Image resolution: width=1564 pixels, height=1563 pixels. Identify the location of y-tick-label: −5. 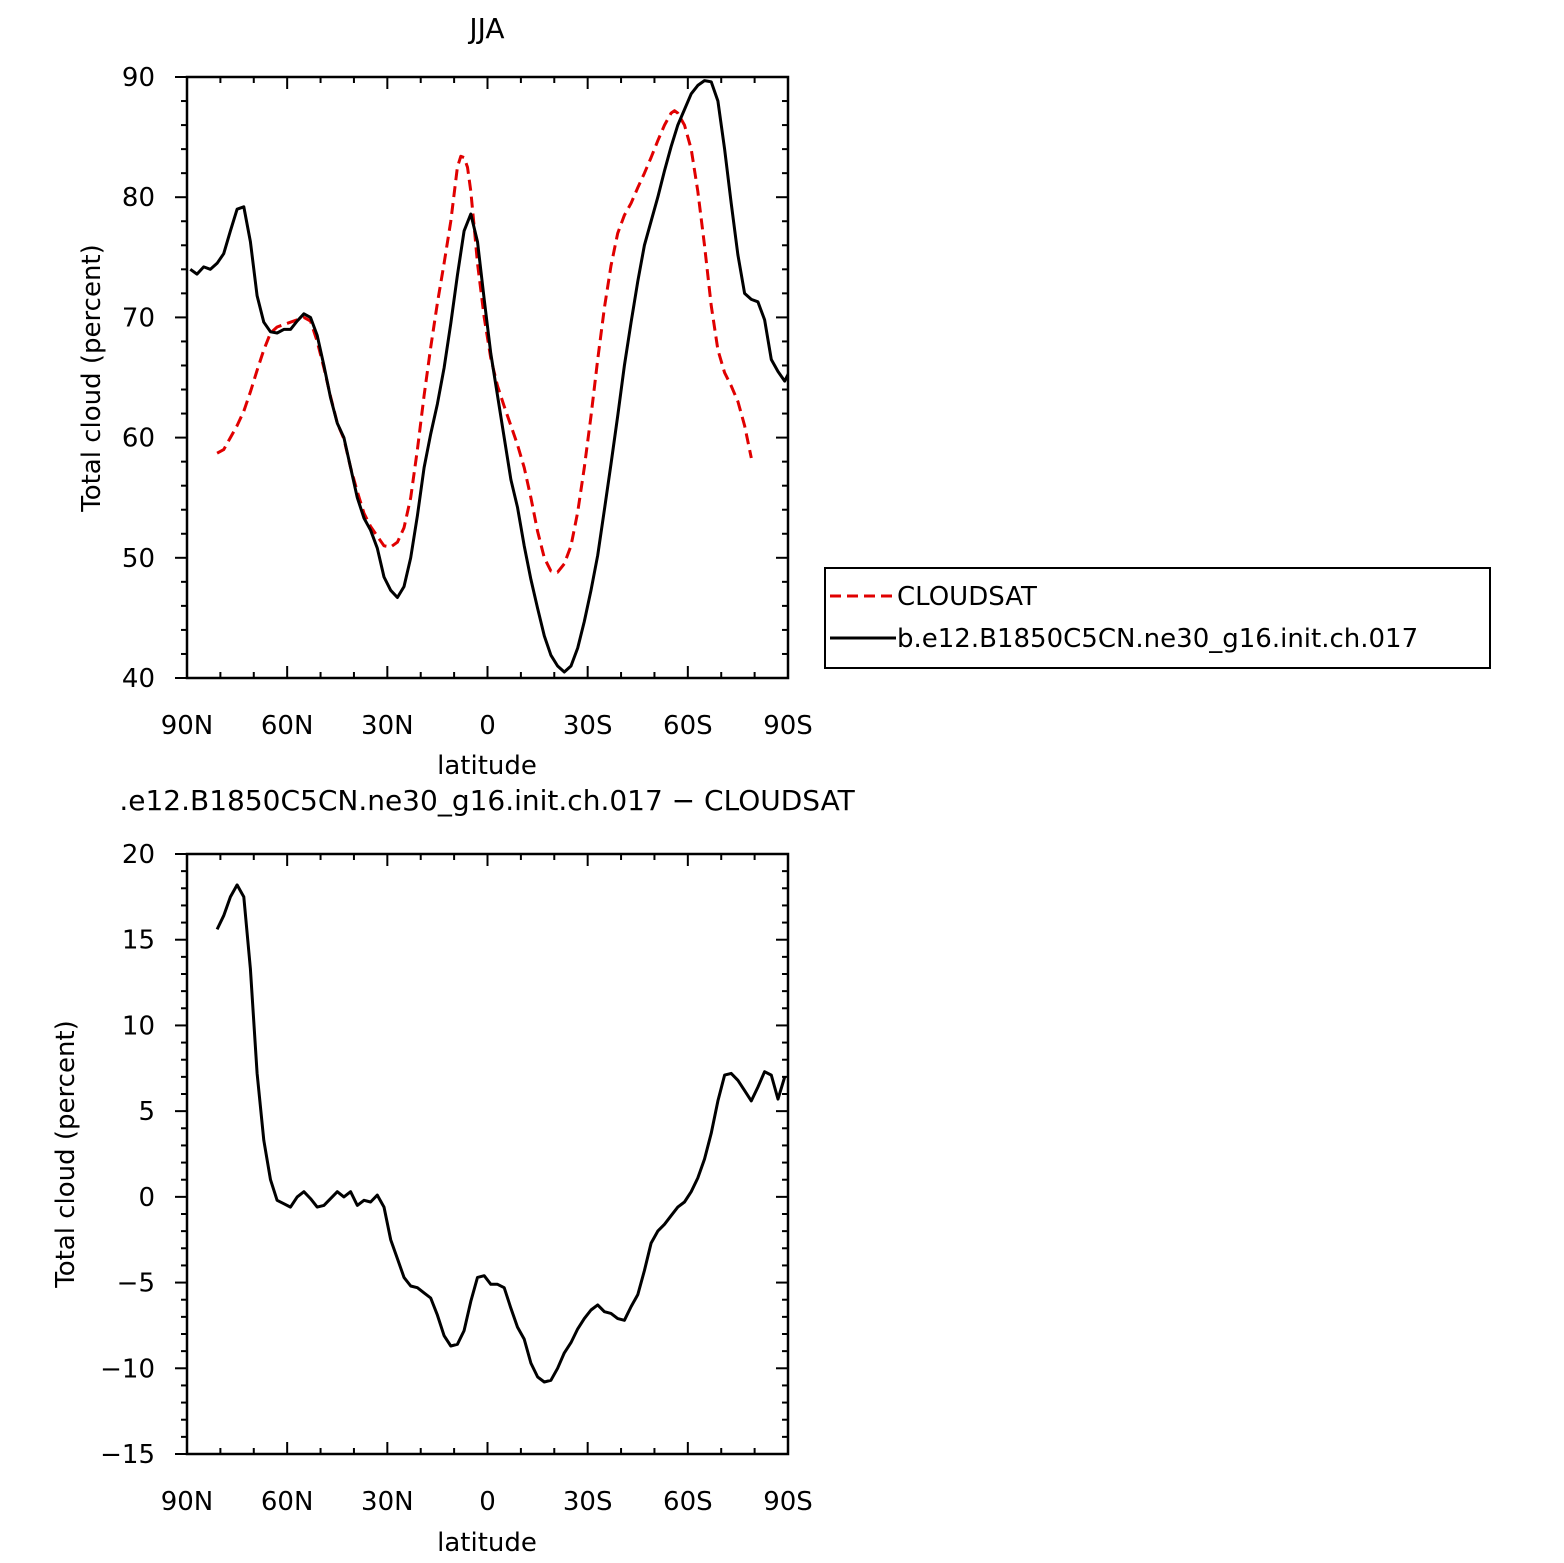
(136, 1284).